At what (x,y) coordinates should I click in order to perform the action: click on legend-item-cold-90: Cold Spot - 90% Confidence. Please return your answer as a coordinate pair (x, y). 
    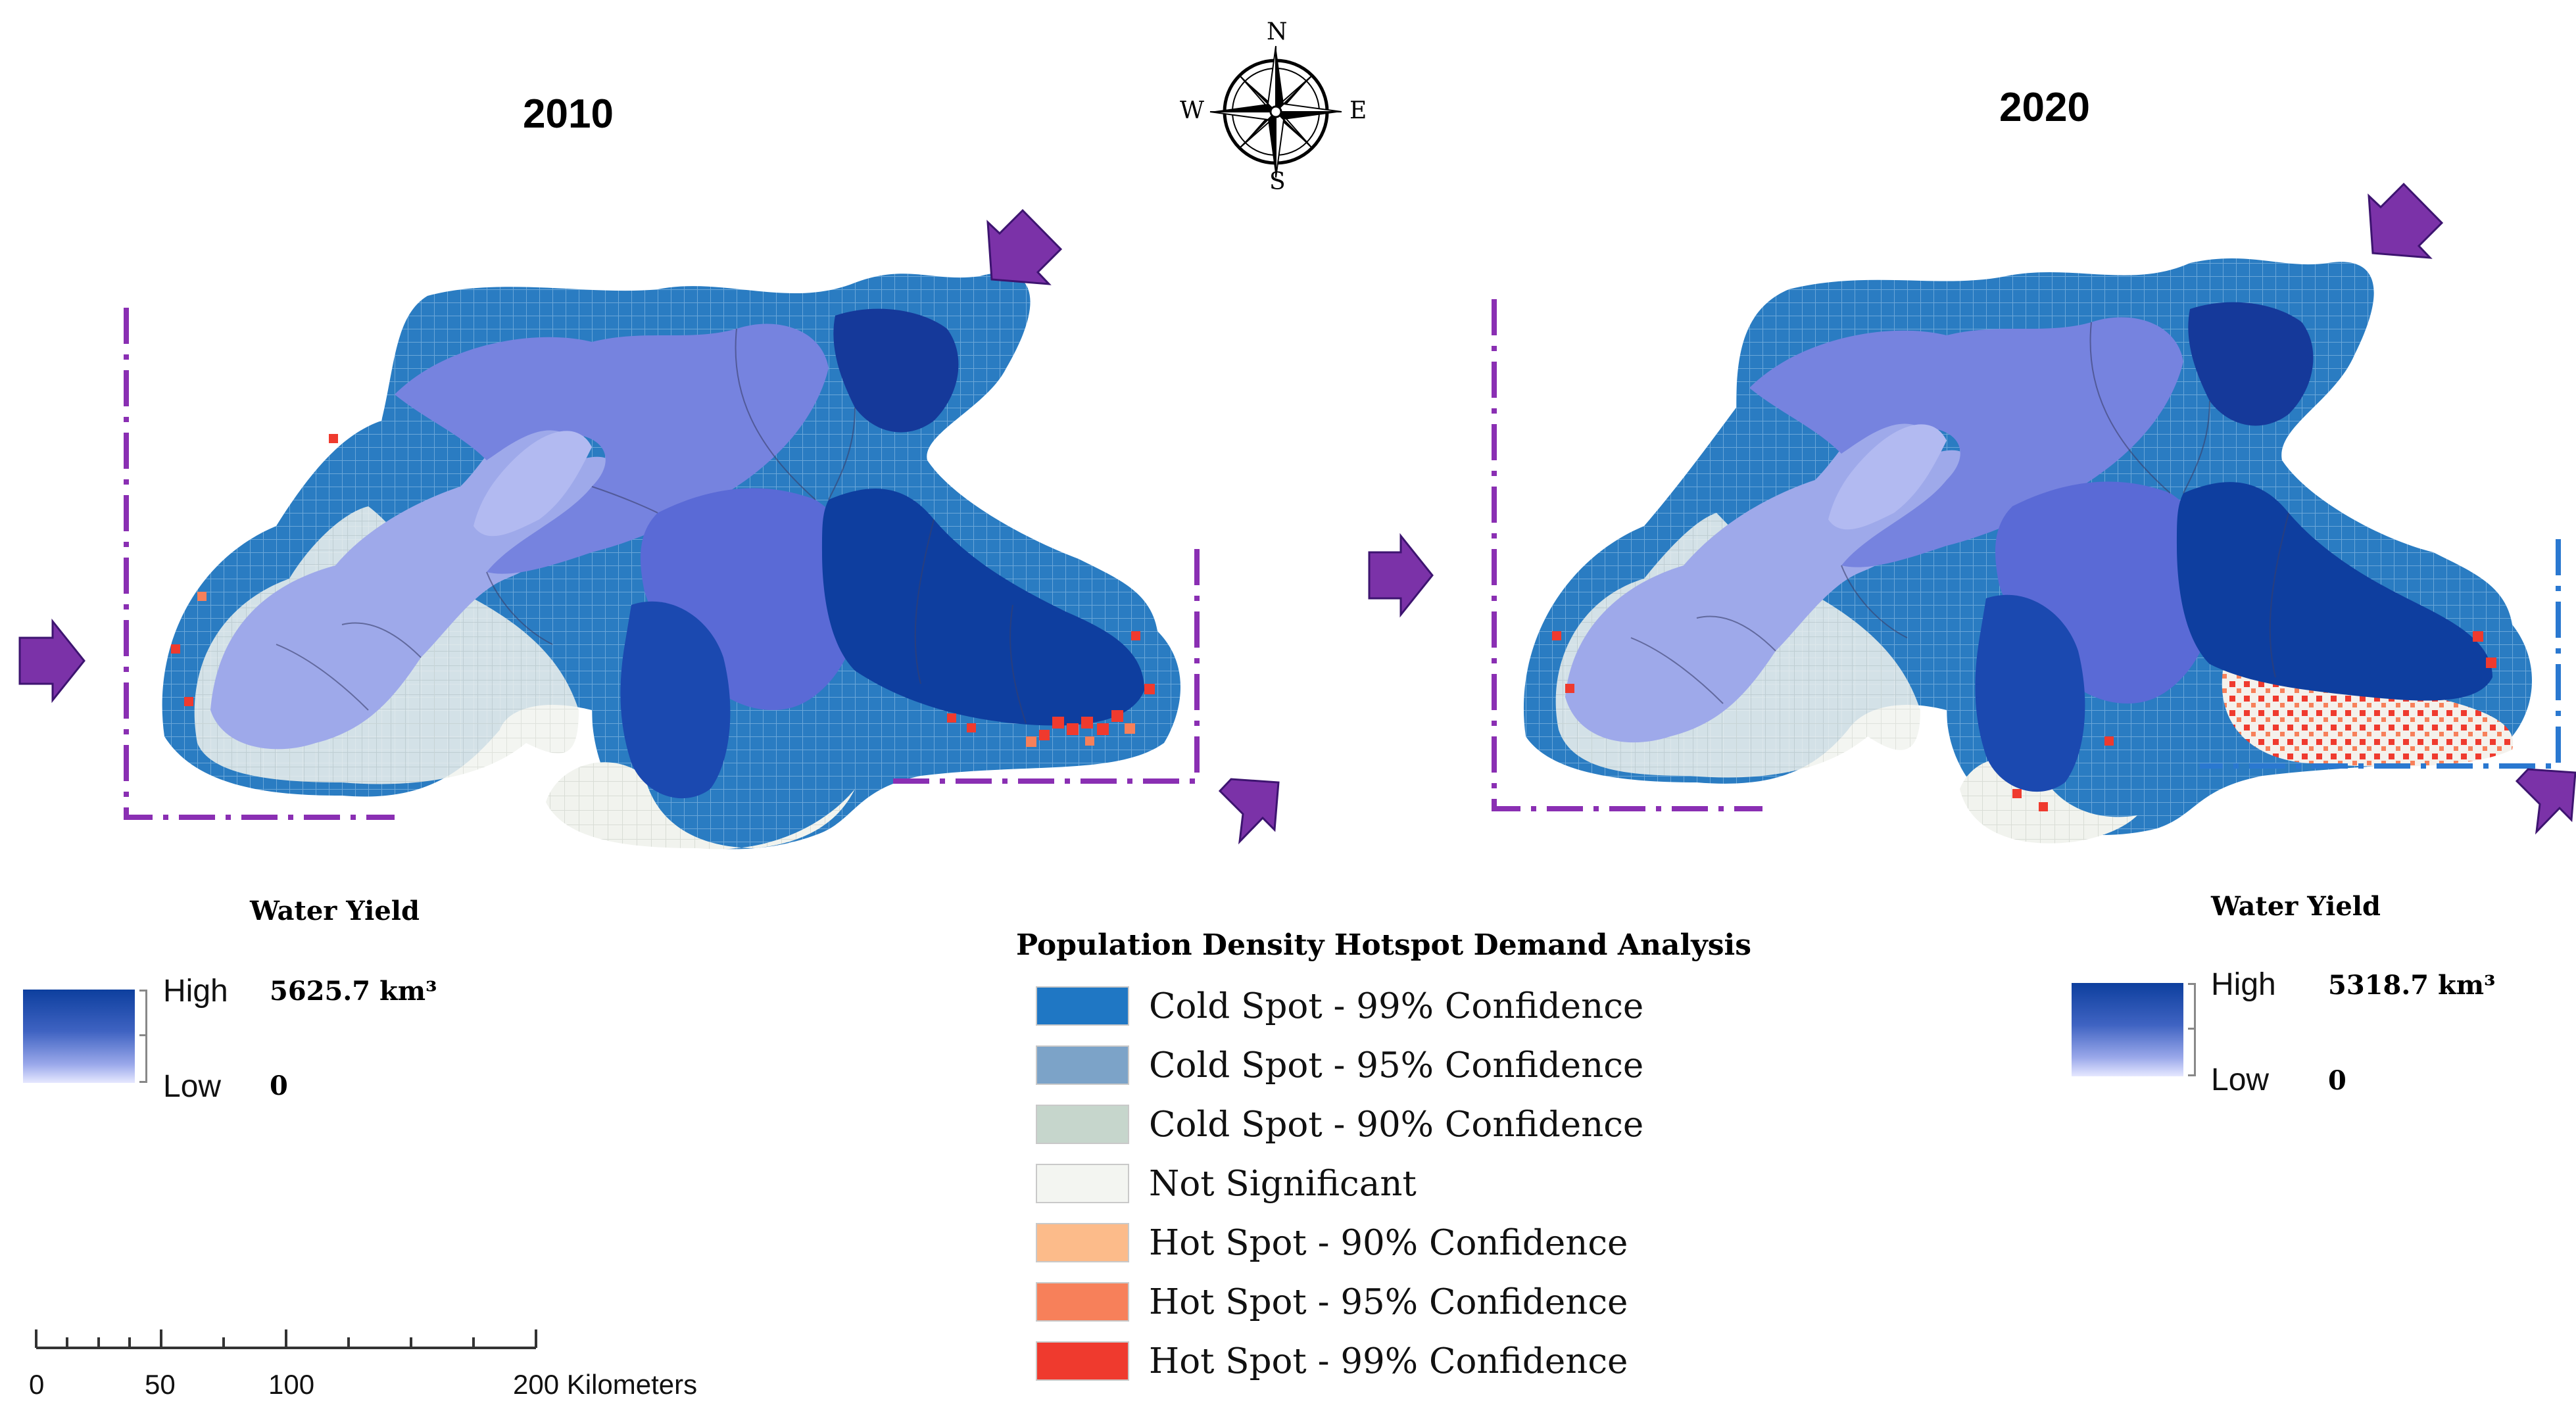
    Looking at the image, I should click on (1340, 1124).